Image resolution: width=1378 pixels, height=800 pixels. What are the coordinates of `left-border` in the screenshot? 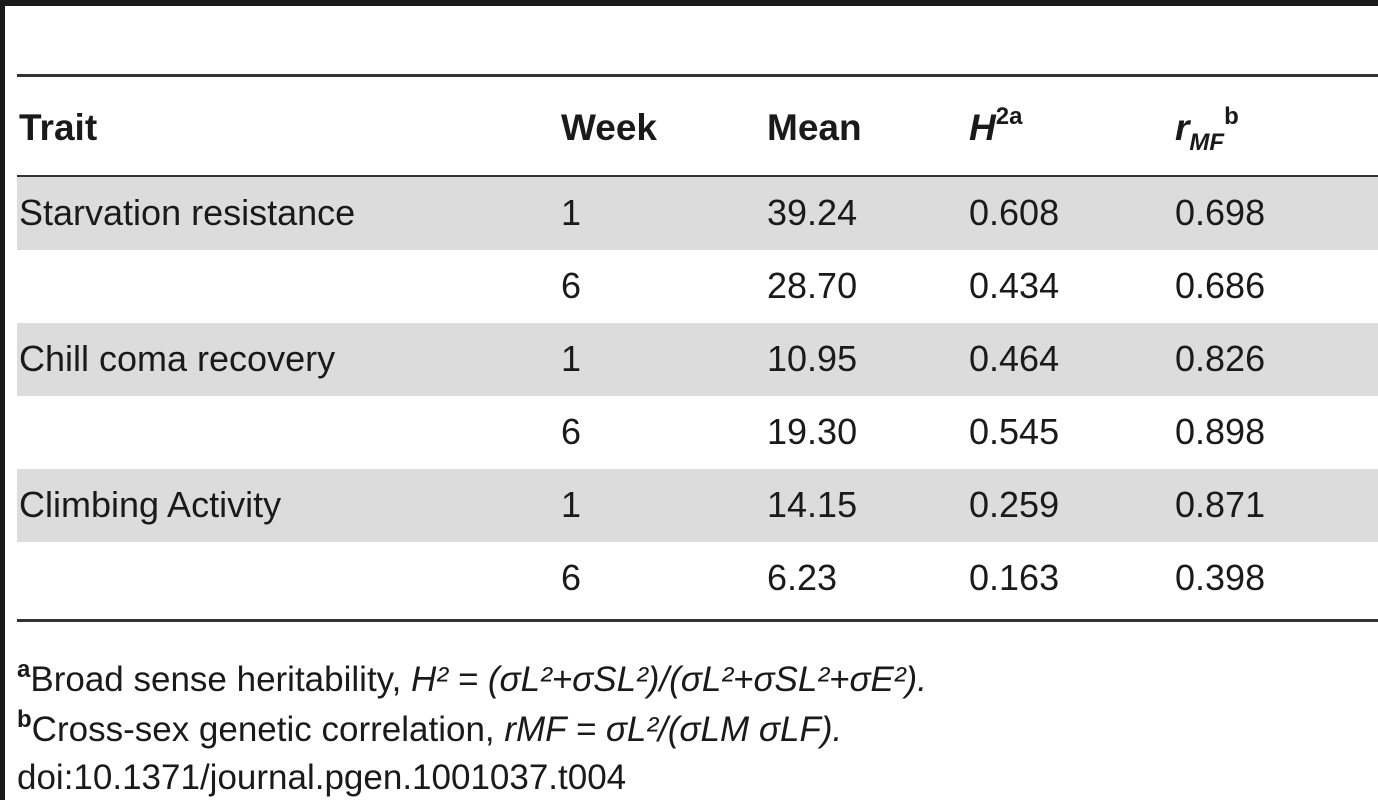 It's located at (2, 400).